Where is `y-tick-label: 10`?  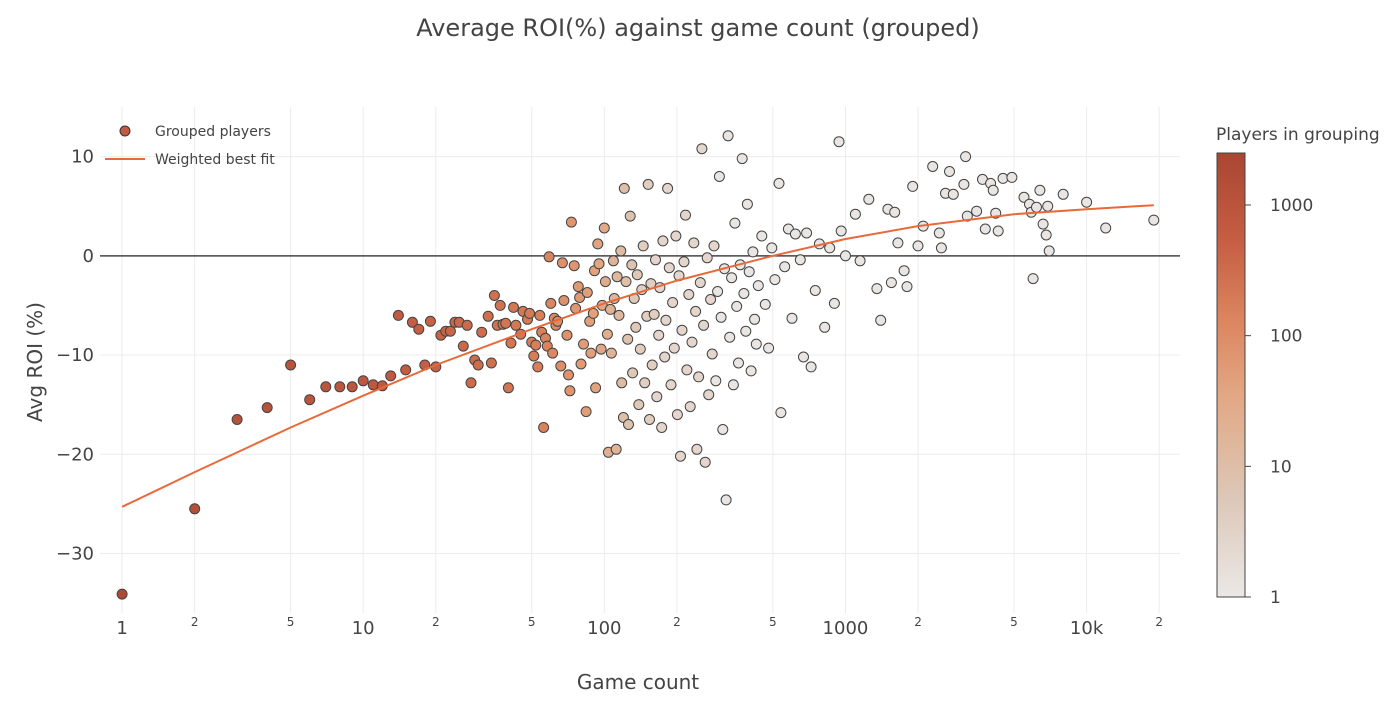
y-tick-label: 10 is located at coordinates (82, 157).